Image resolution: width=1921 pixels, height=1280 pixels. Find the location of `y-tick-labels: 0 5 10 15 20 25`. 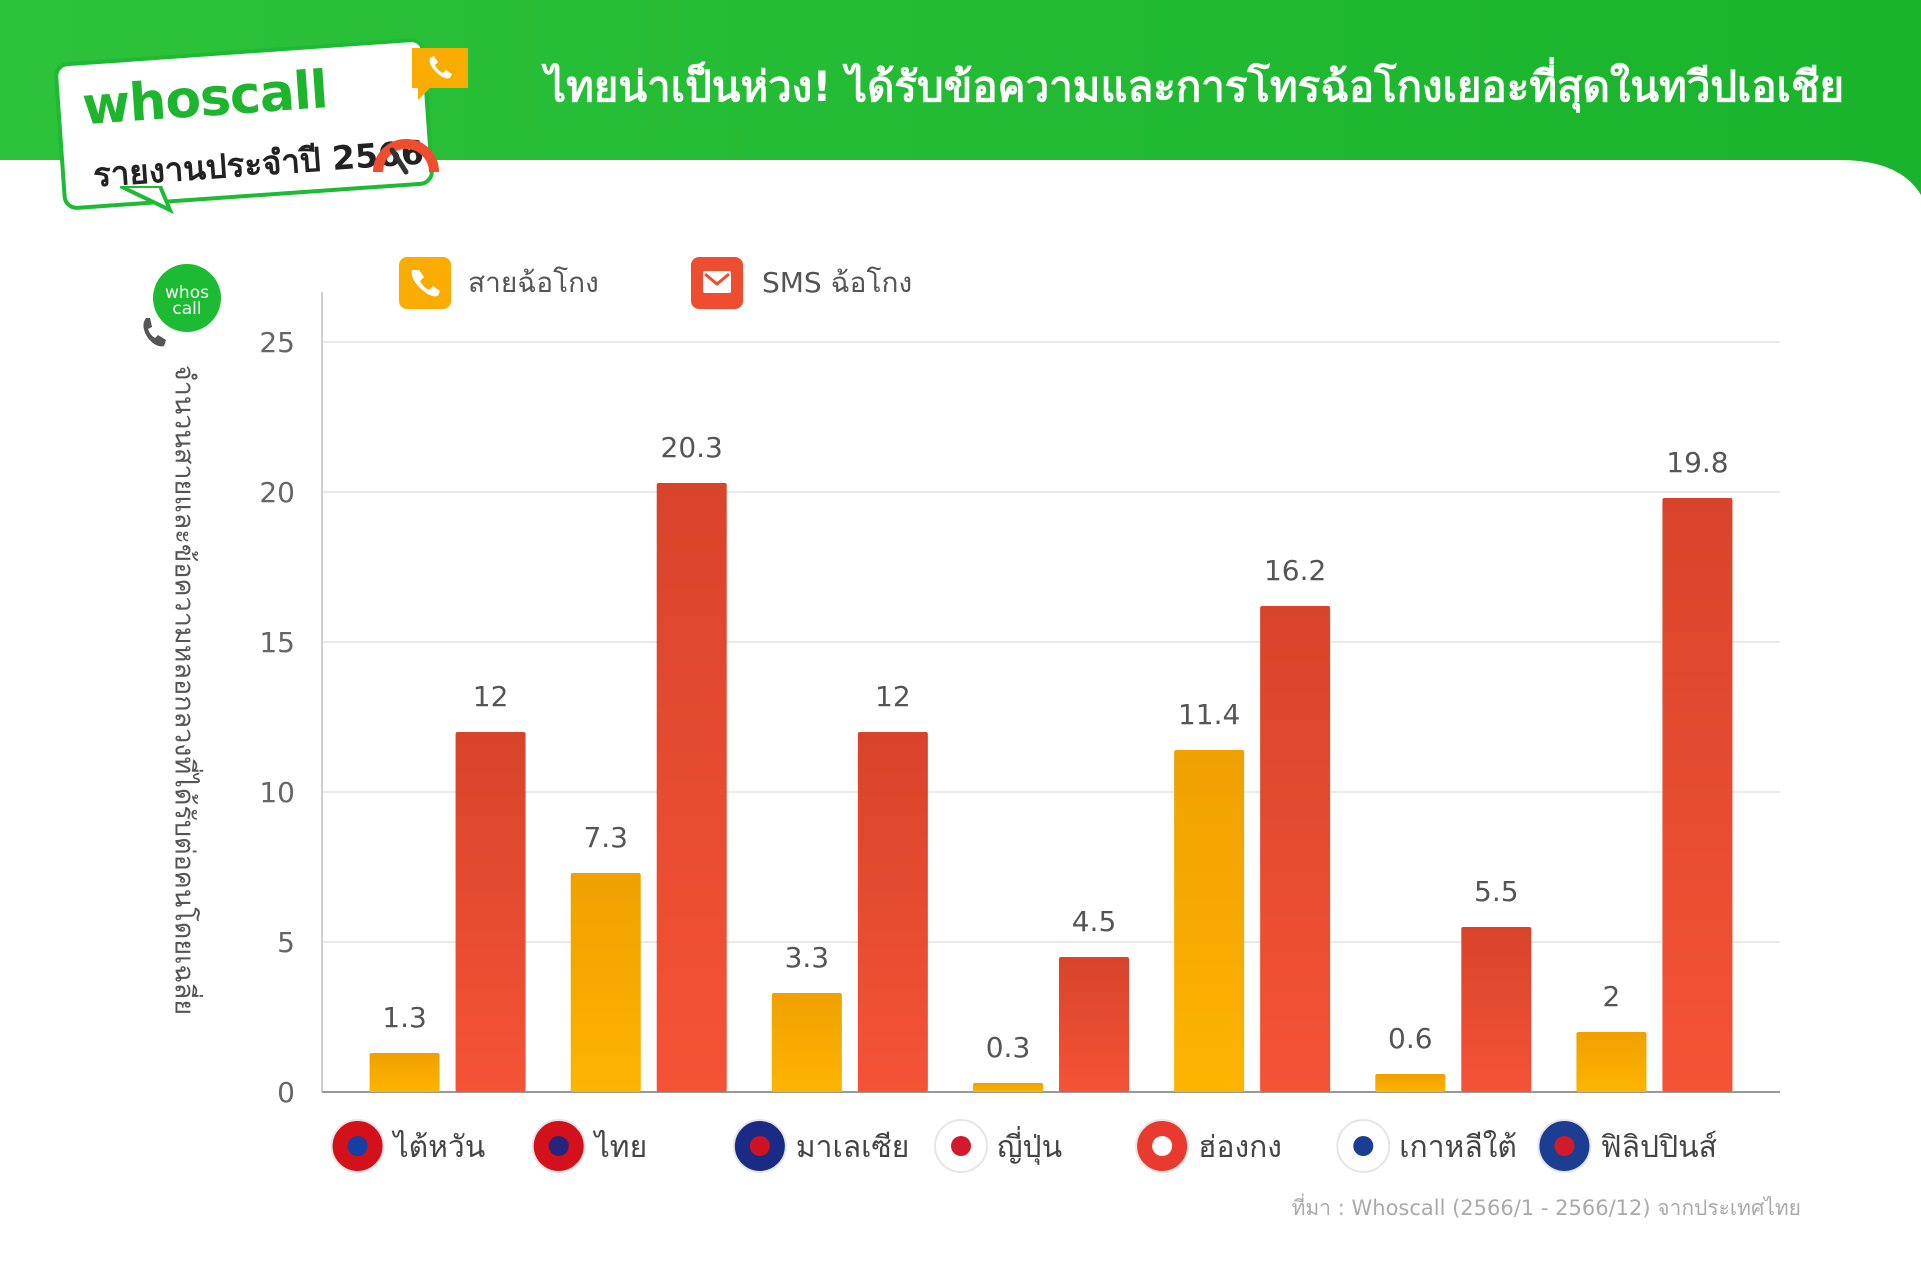

y-tick-labels: 0 5 10 15 20 25 is located at coordinates (277, 717).